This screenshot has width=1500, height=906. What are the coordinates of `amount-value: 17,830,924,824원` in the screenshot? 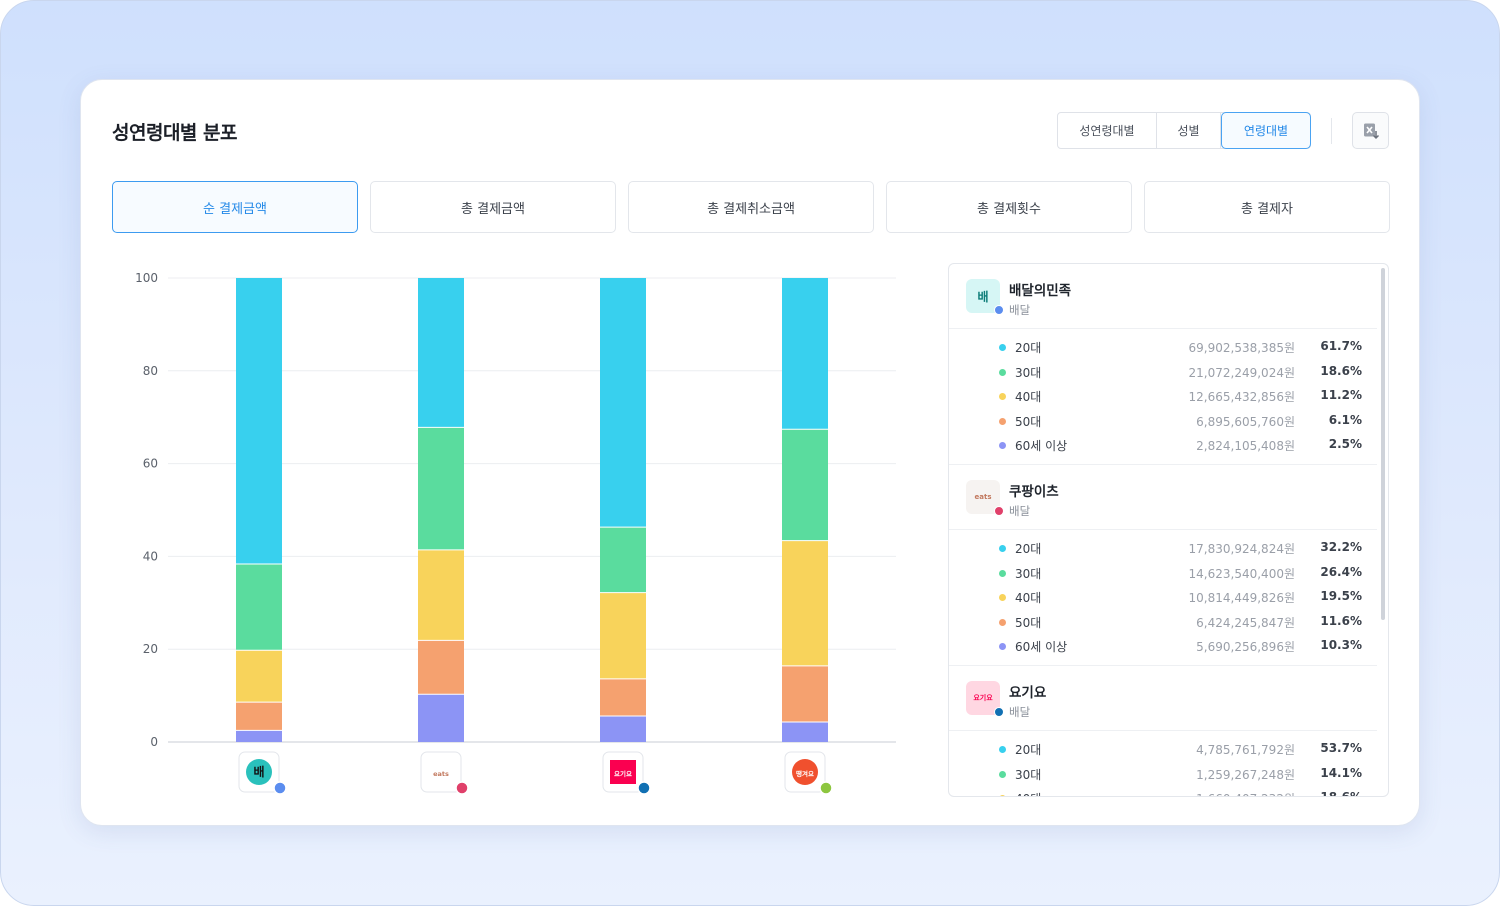 It's located at (1241, 548).